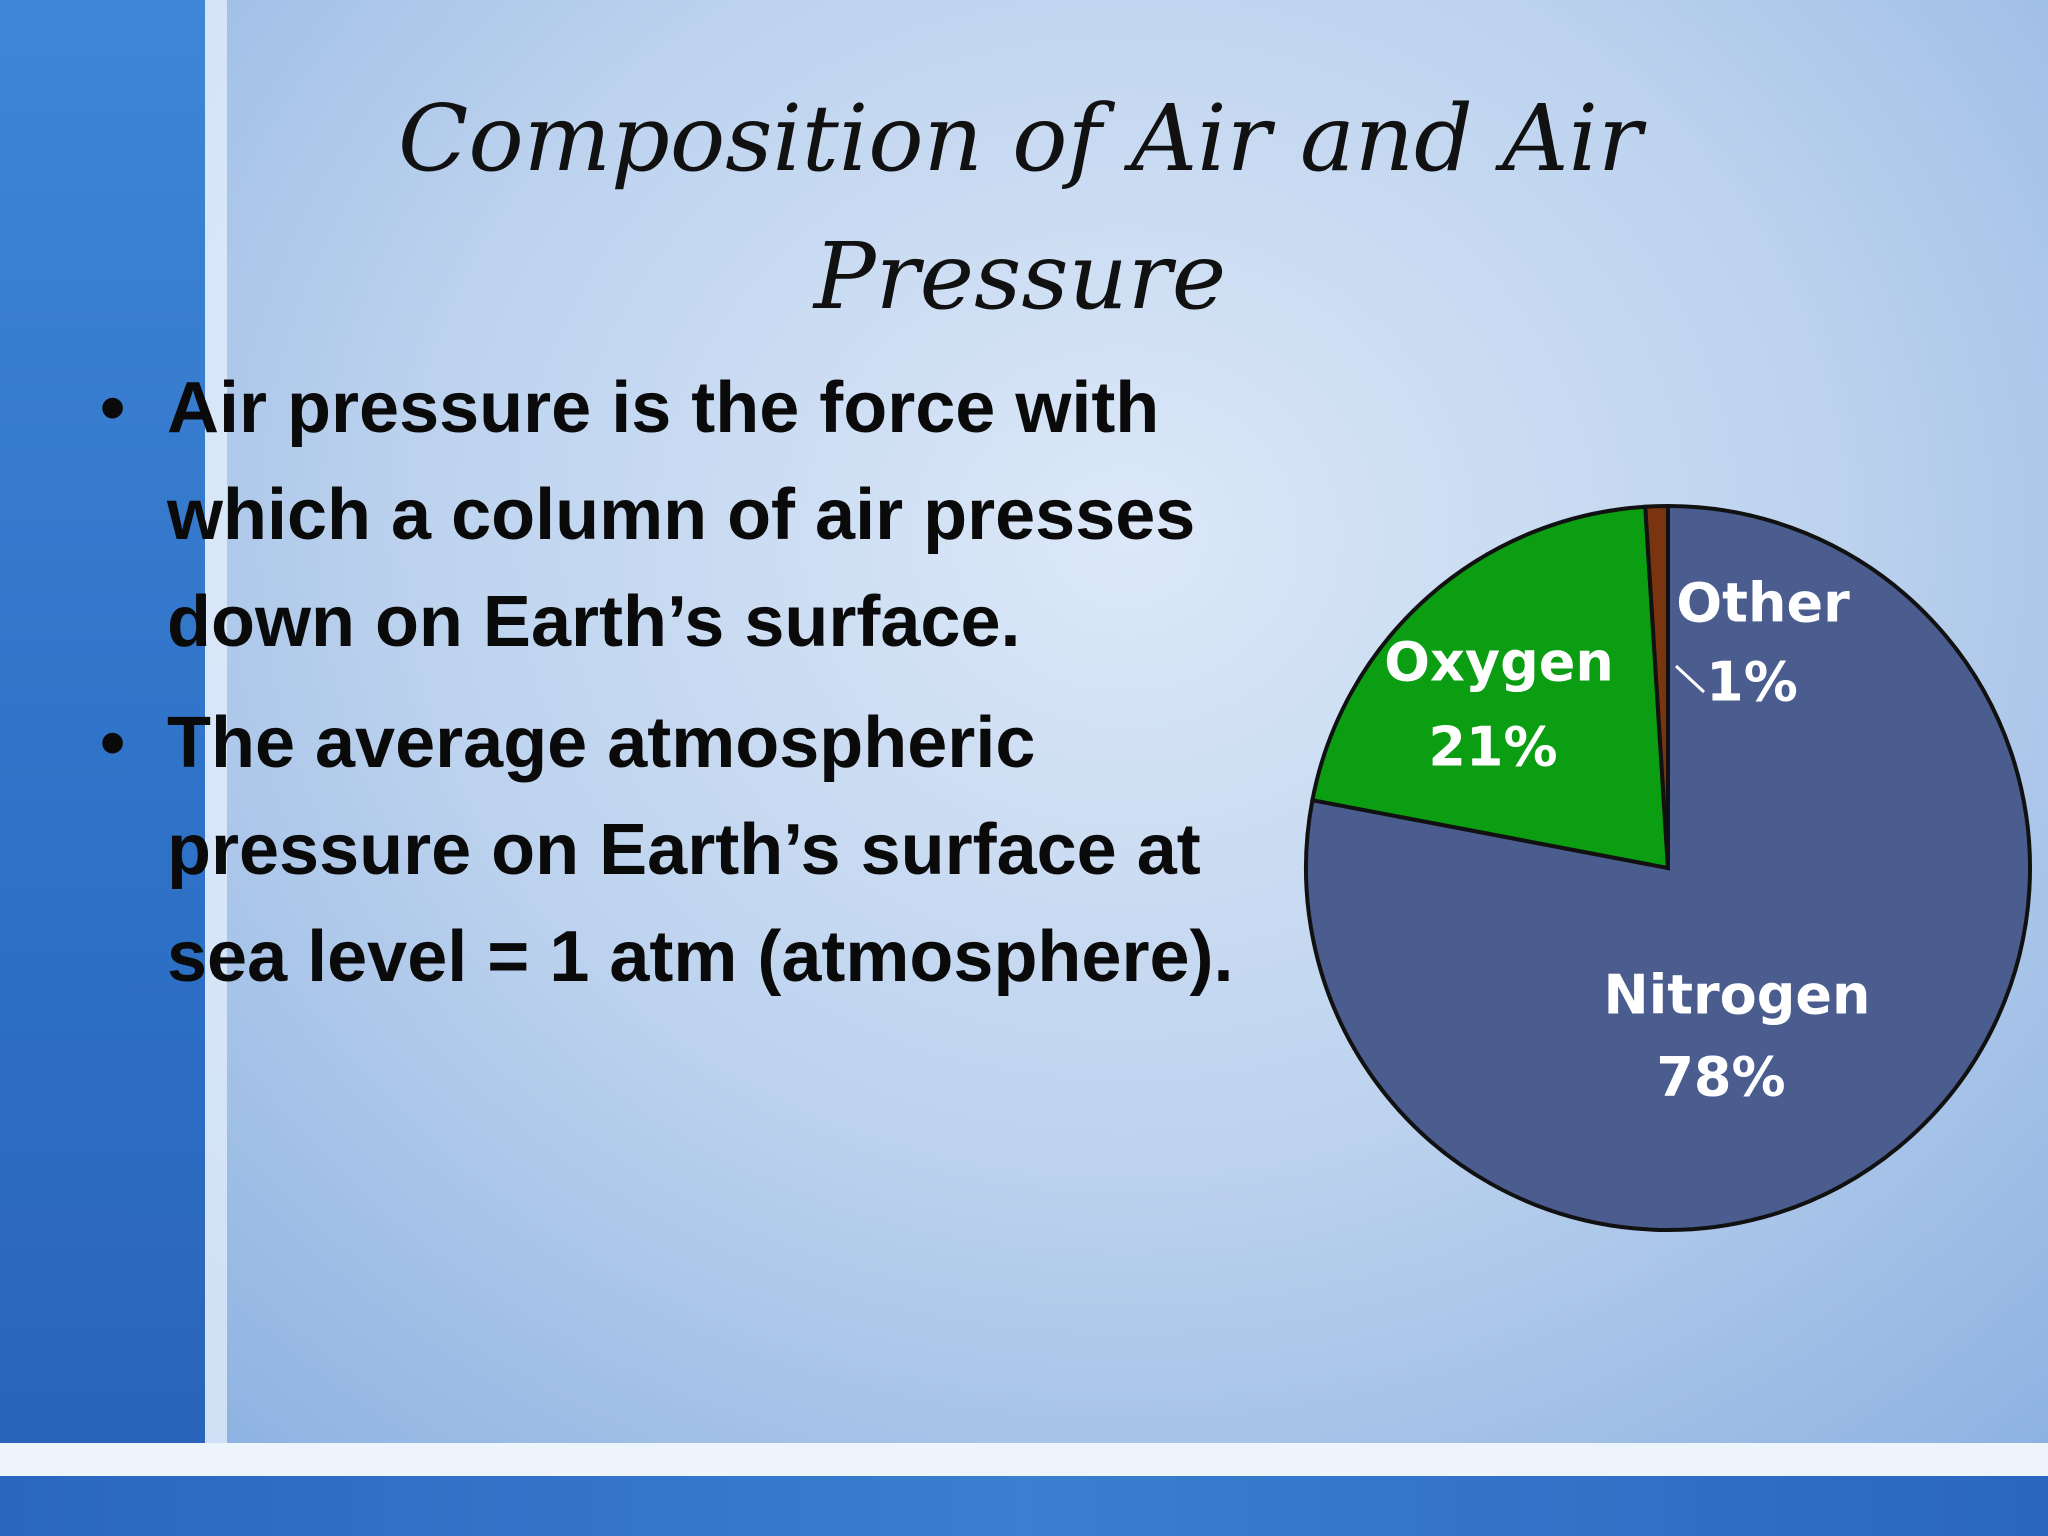 The width and height of the screenshot is (2048, 1536). I want to click on leader-line, so click(1690, 679).